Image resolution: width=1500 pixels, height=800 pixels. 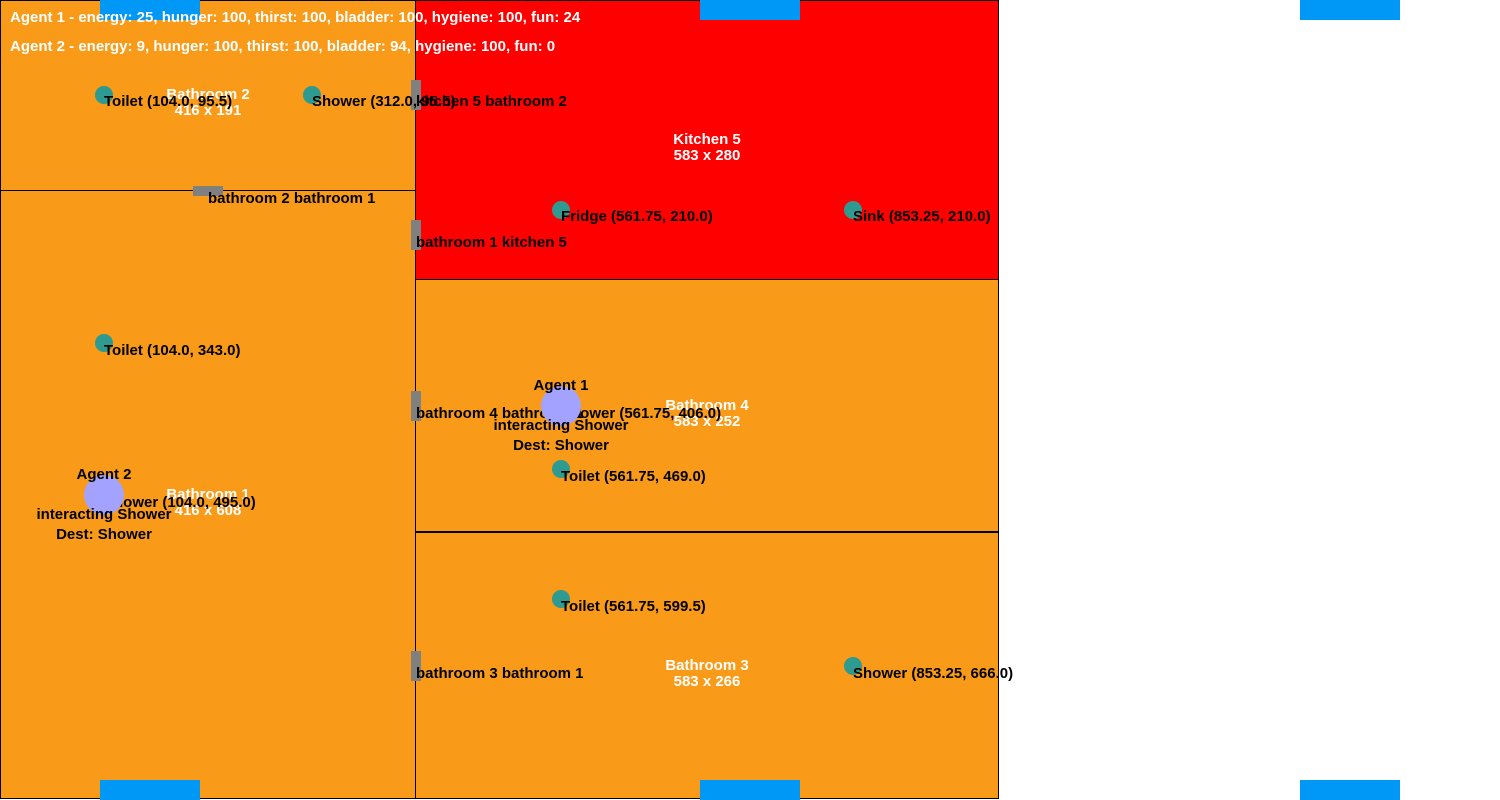 What do you see at coordinates (633, 606) in the screenshot?
I see `object-label-toilet: Toilet (561.75, 599.5)` at bounding box center [633, 606].